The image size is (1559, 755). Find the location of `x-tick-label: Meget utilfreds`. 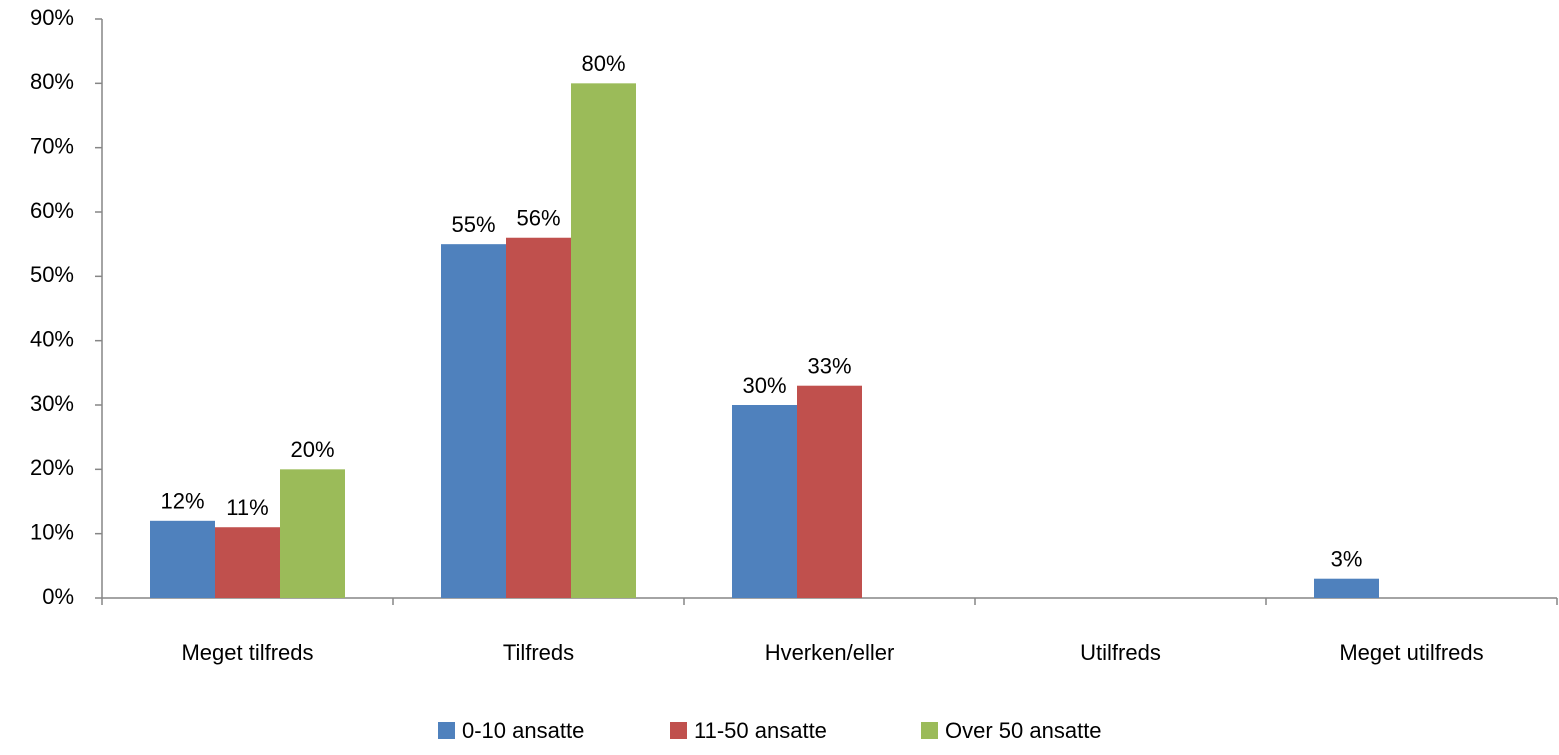

x-tick-label: Meget utilfreds is located at coordinates (1411, 652).